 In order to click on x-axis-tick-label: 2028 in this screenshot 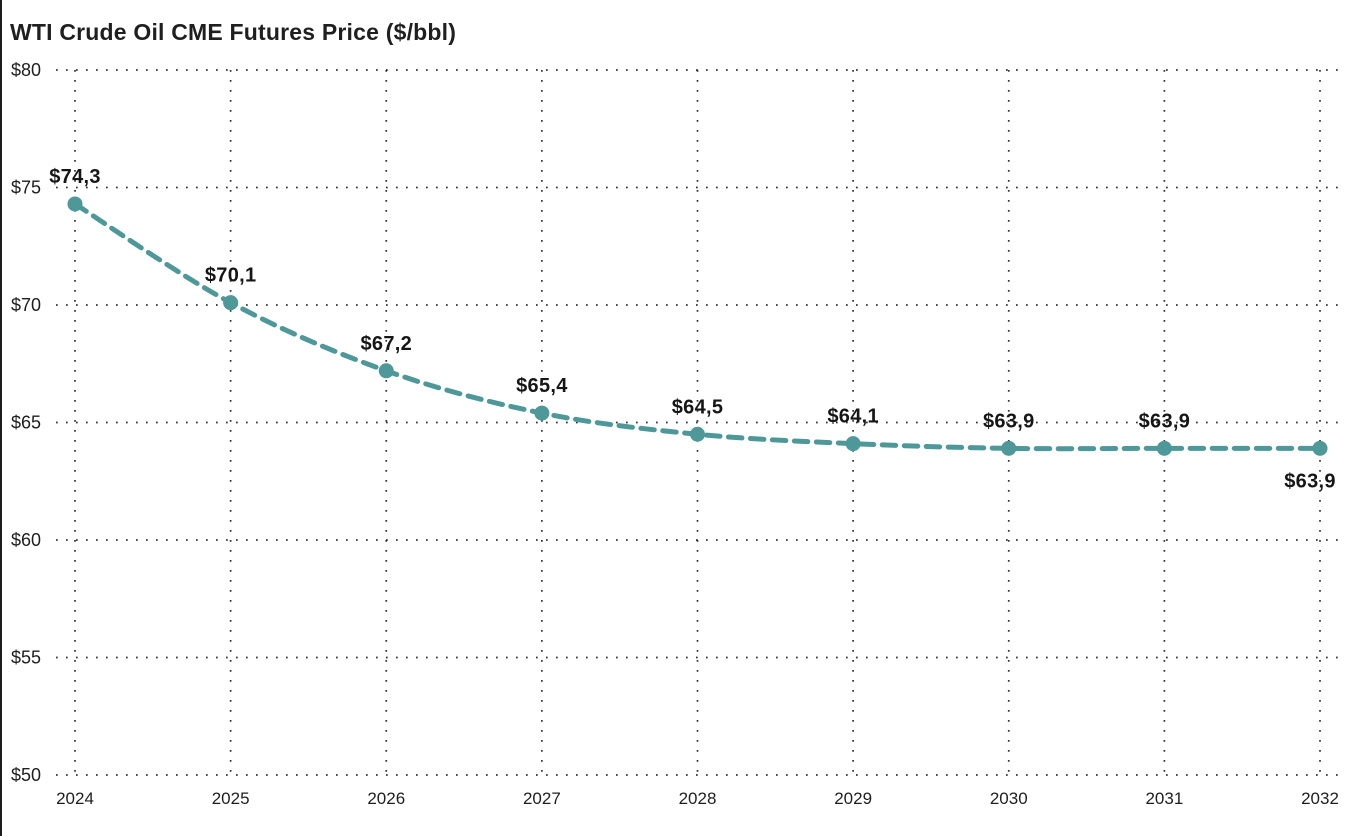, I will do `click(698, 798)`.